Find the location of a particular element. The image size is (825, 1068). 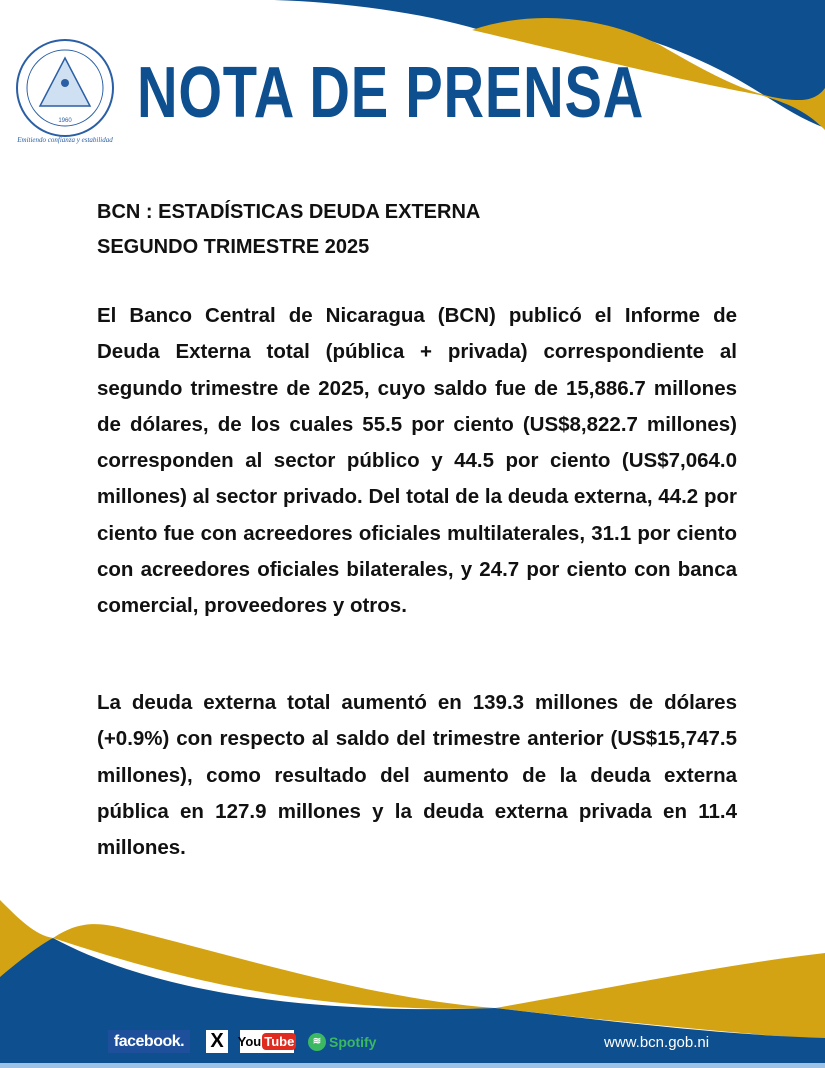

facebook-link: facebook. is located at coordinates (149, 1041).